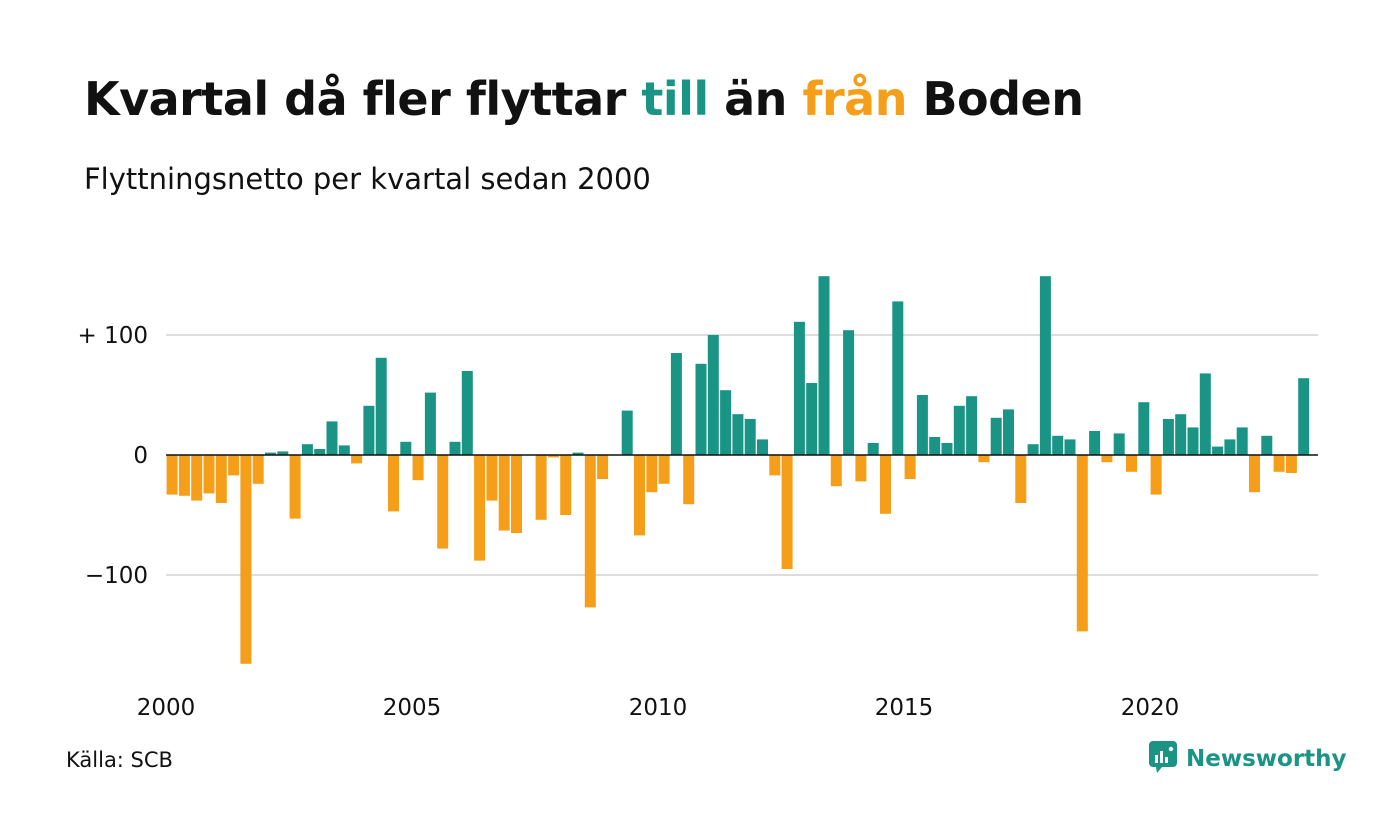 This screenshot has height=840, width=1400. I want to click on bar-2008K4, so click(603, 467).